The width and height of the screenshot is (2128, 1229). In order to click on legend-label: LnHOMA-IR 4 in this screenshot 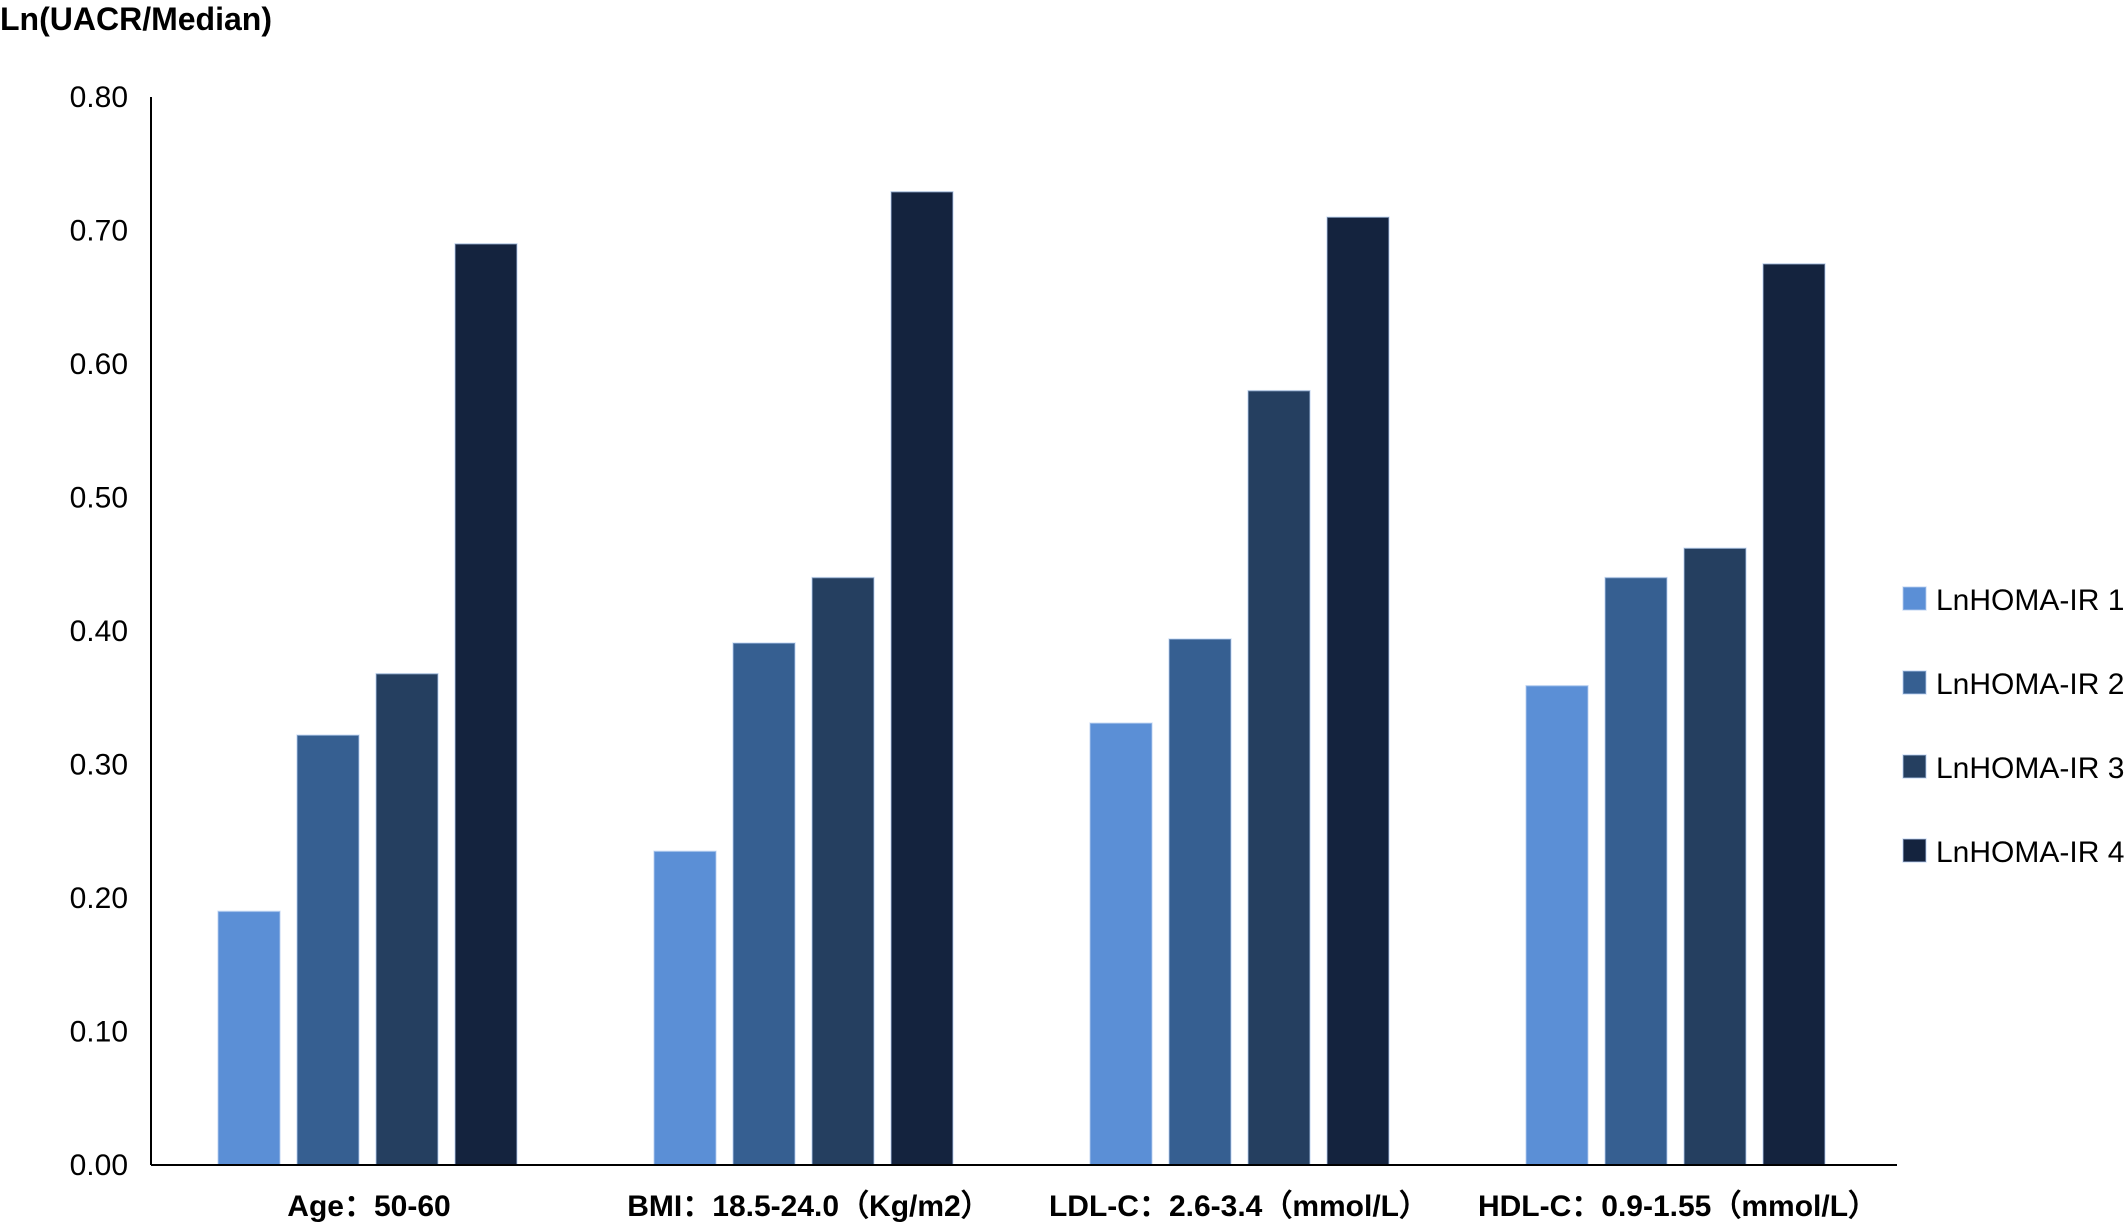, I will do `click(2030, 852)`.